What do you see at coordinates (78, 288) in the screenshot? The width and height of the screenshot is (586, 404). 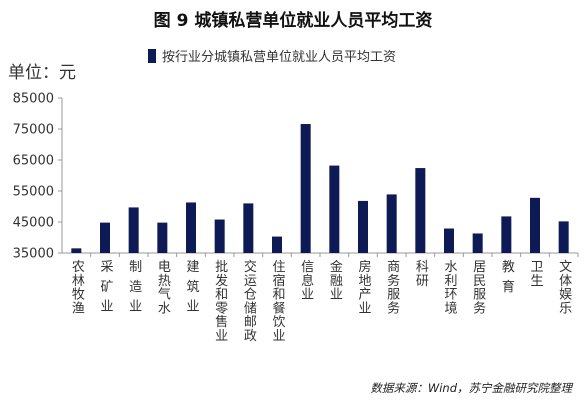 I see `x-category-label: 农林牧渔` at bounding box center [78, 288].